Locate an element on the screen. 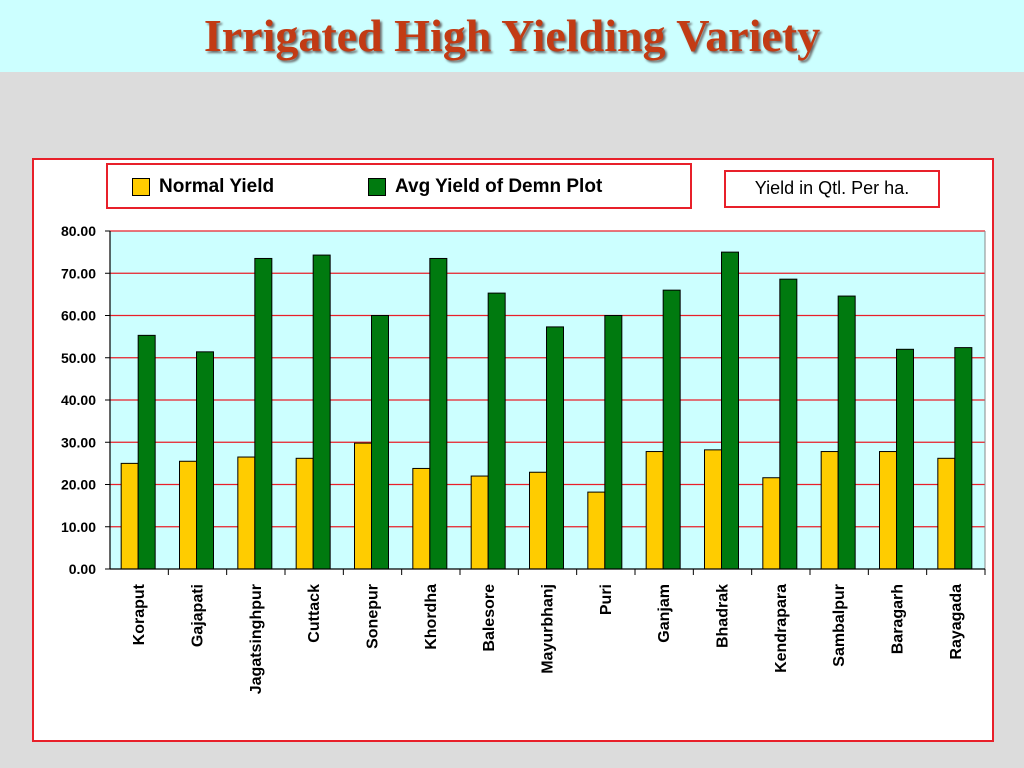 This screenshot has width=1024, height=768. bar-normal-mayurbhanj is located at coordinates (538, 520).